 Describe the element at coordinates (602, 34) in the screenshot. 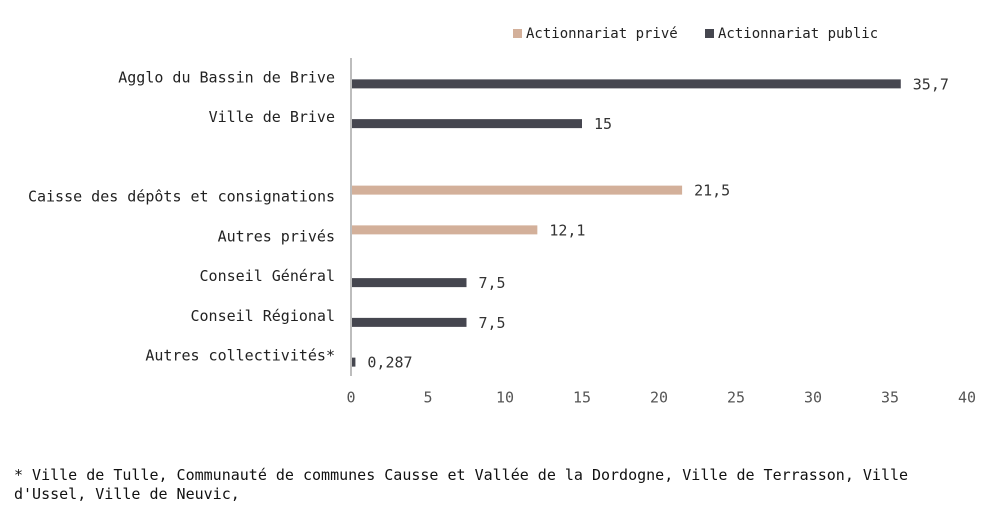

I see `legend-label: Actionnariat privé` at that location.